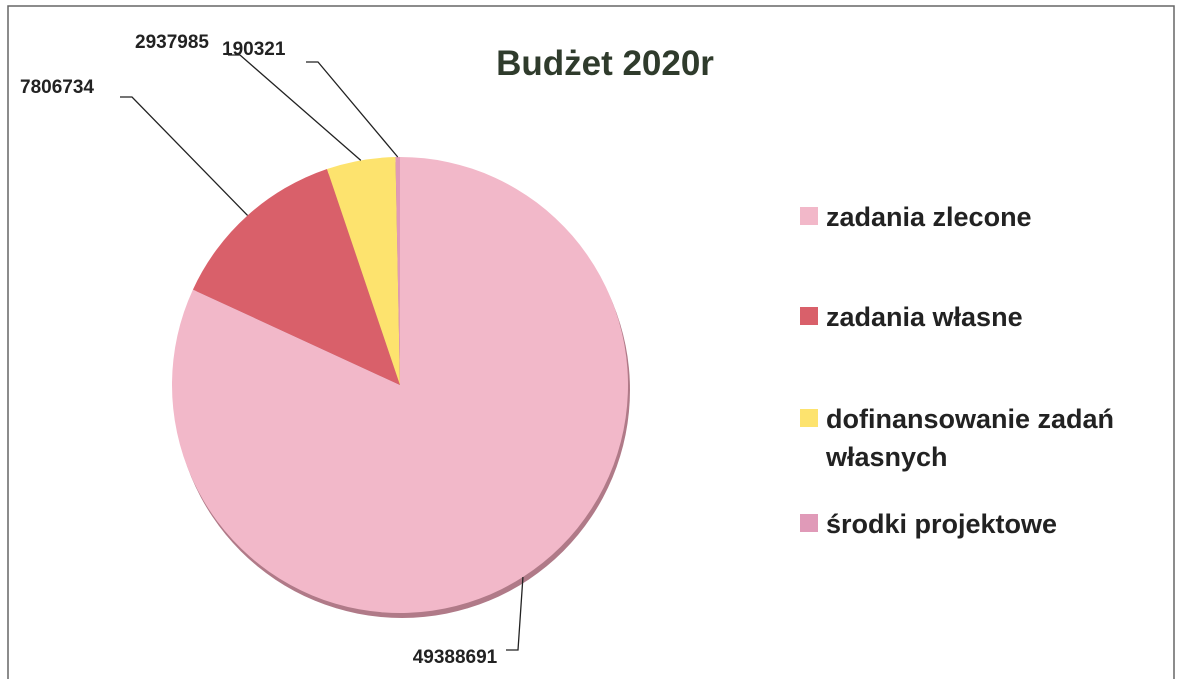 Image resolution: width=1180 pixels, height=679 pixels. I want to click on legend-label: zadania własne, so click(924, 317).